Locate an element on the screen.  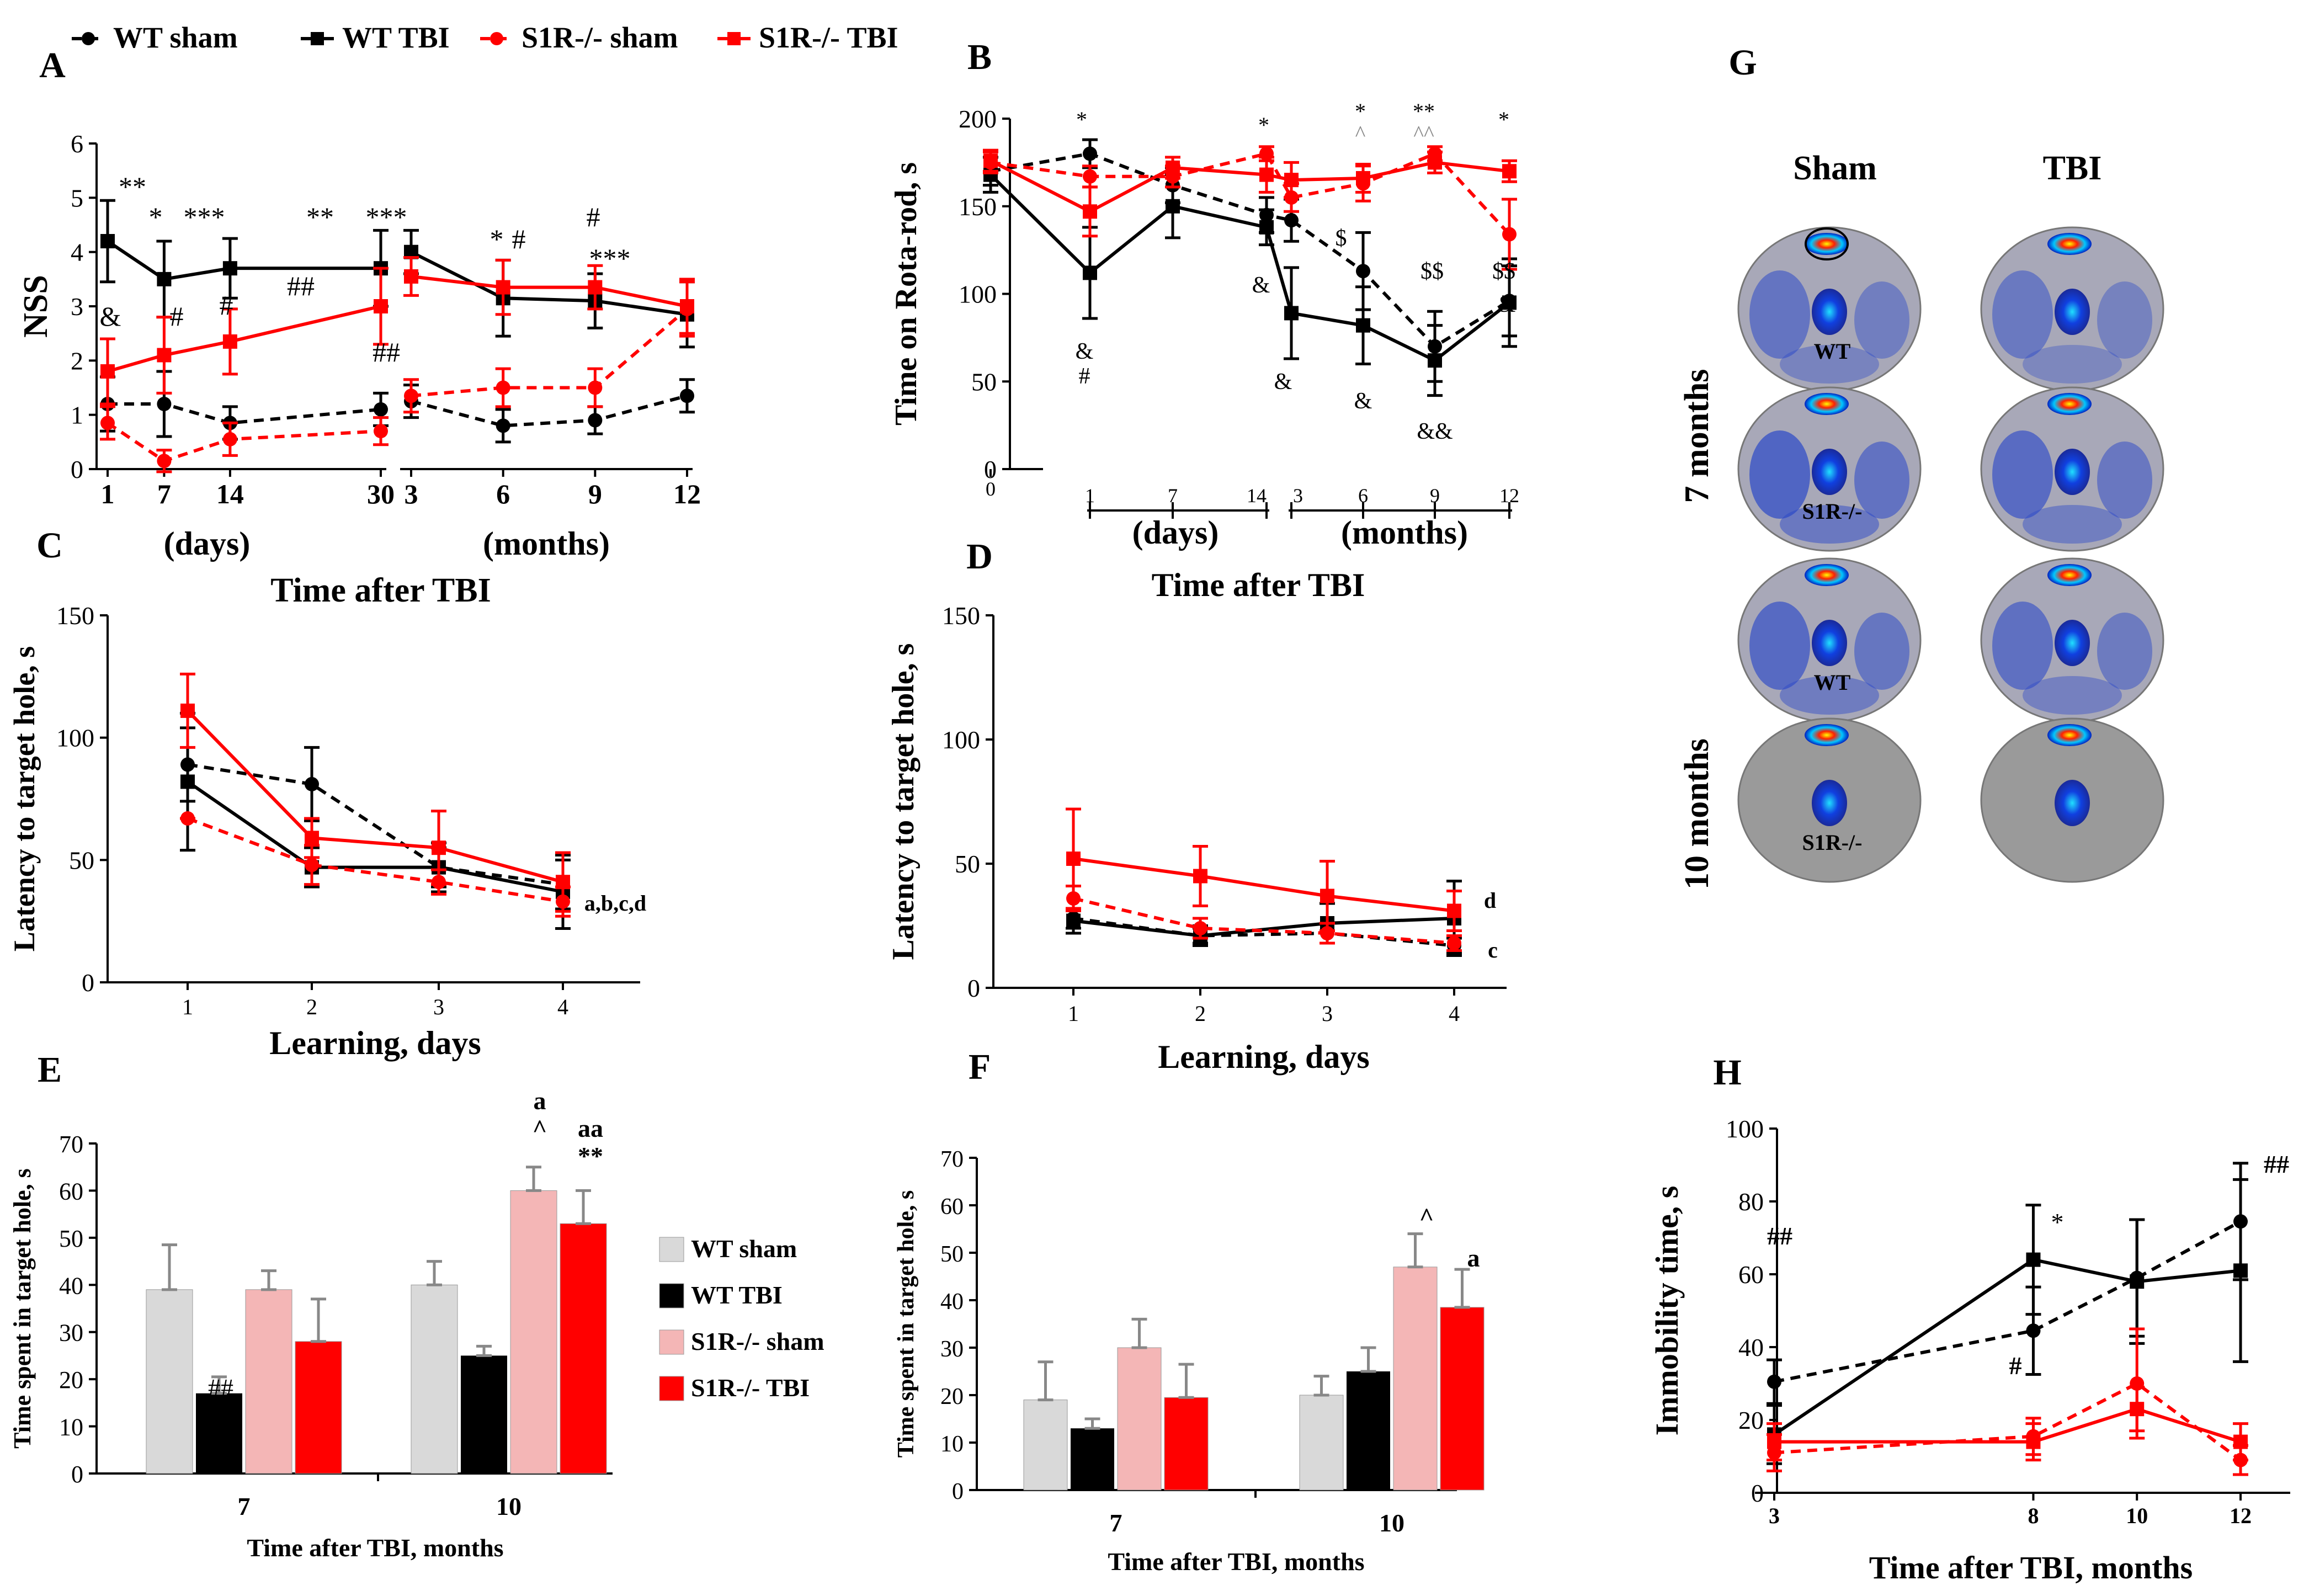
legend-swatch is located at coordinates (671, 1388).